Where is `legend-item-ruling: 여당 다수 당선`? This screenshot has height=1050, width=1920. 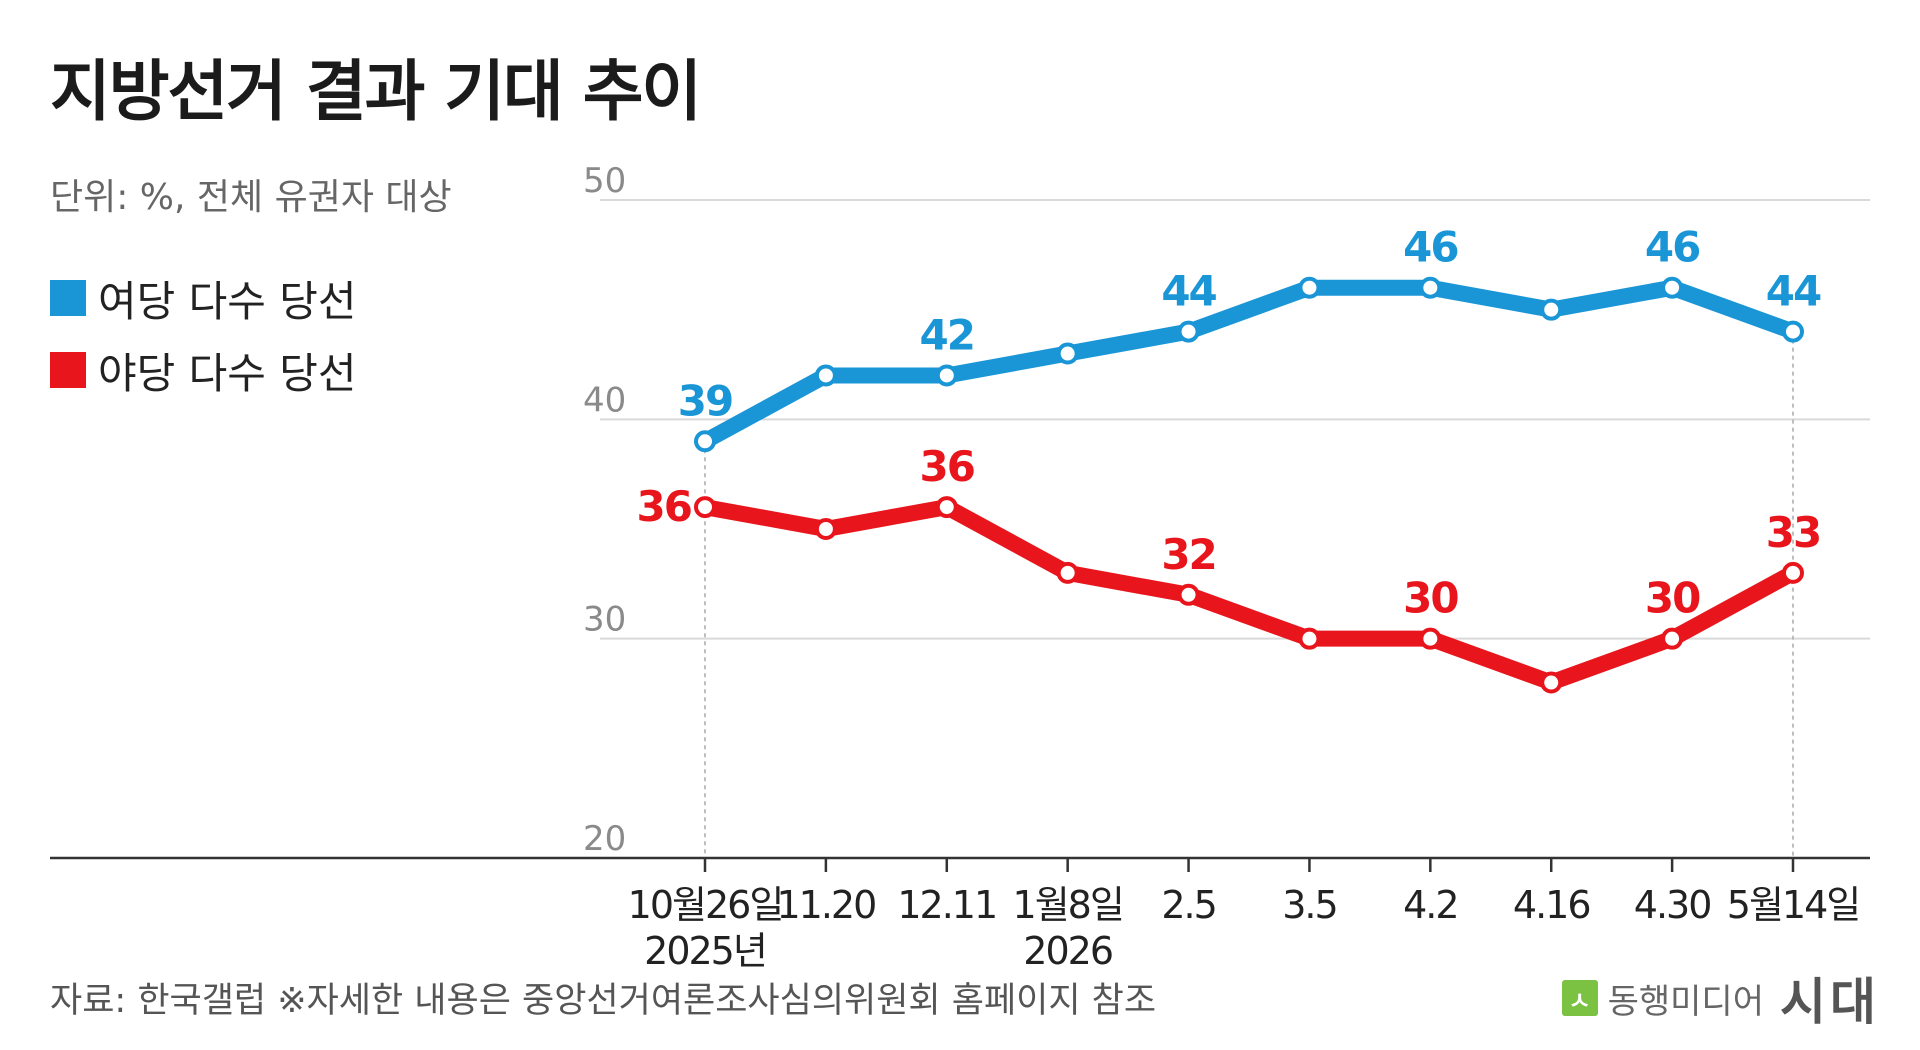
legend-item-ruling: 여당 다수 당선 is located at coordinates (203, 298).